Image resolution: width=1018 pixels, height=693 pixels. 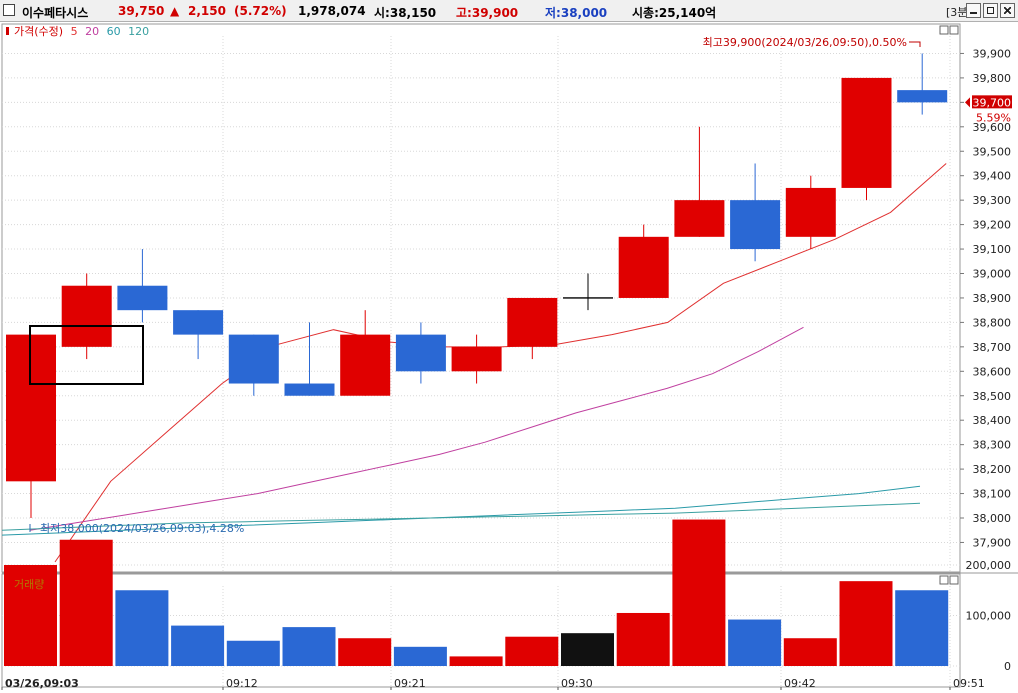 What do you see at coordinates (175, 11) in the screenshot?
I see `up-arrow-icon: ▲` at bounding box center [175, 11].